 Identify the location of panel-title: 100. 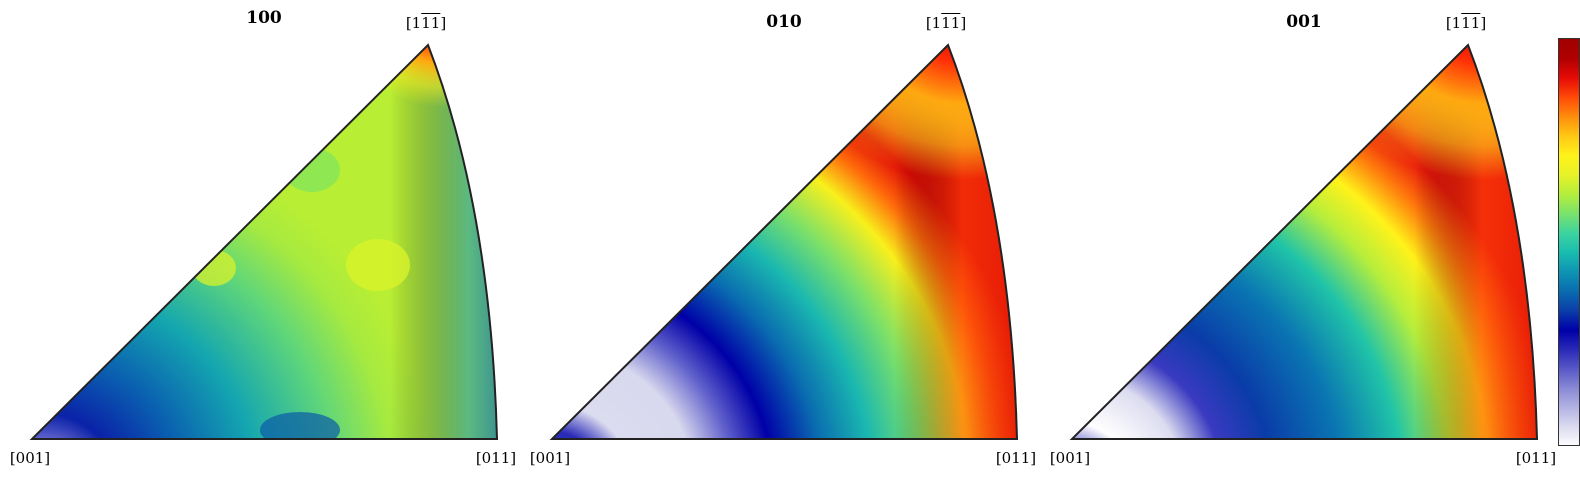
(264, 18).